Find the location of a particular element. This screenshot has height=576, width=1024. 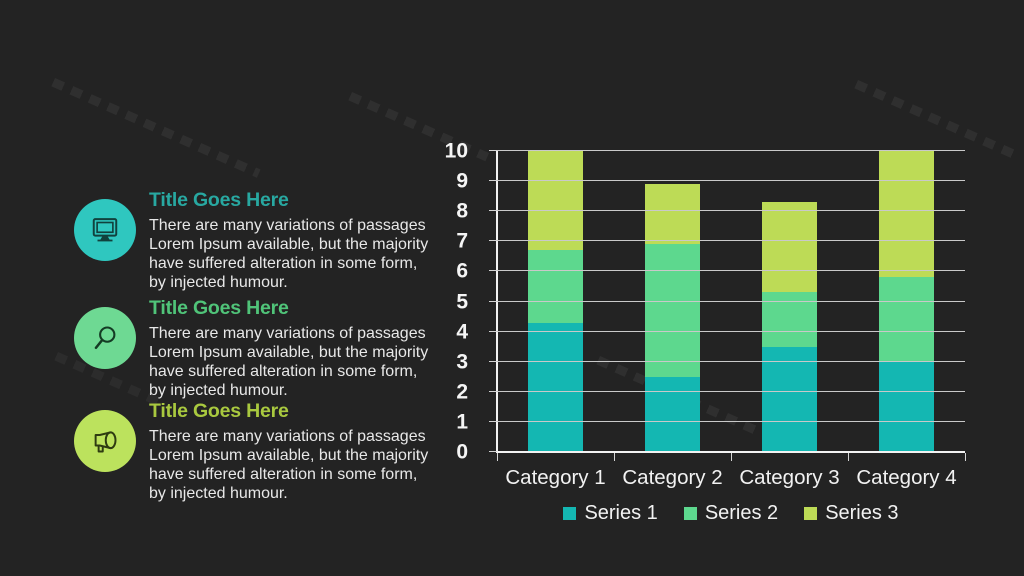

y-axis-tick-label: 5 is located at coordinates (462, 301).